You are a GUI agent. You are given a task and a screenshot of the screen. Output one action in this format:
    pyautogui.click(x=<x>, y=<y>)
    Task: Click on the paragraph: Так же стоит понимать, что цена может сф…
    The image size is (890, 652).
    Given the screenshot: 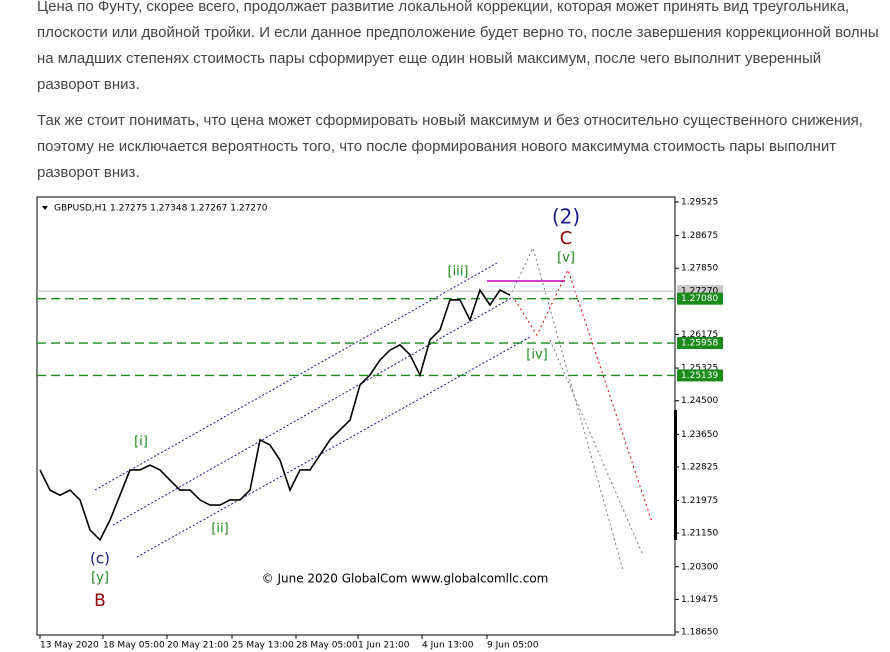 What is the action you would take?
    pyautogui.click(x=450, y=146)
    